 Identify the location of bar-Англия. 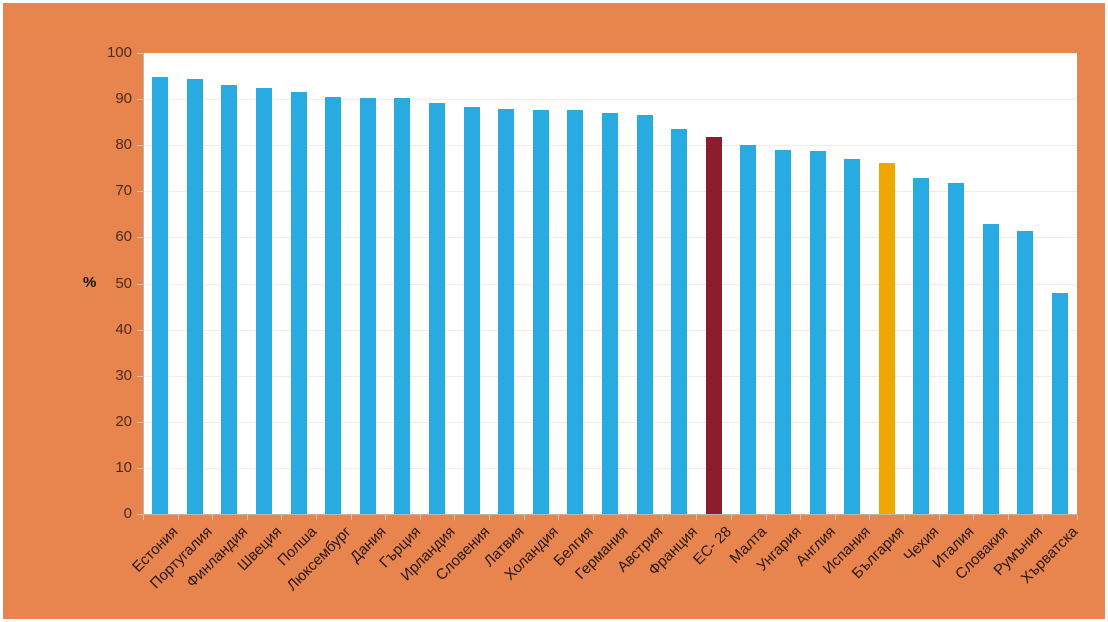
(817, 332).